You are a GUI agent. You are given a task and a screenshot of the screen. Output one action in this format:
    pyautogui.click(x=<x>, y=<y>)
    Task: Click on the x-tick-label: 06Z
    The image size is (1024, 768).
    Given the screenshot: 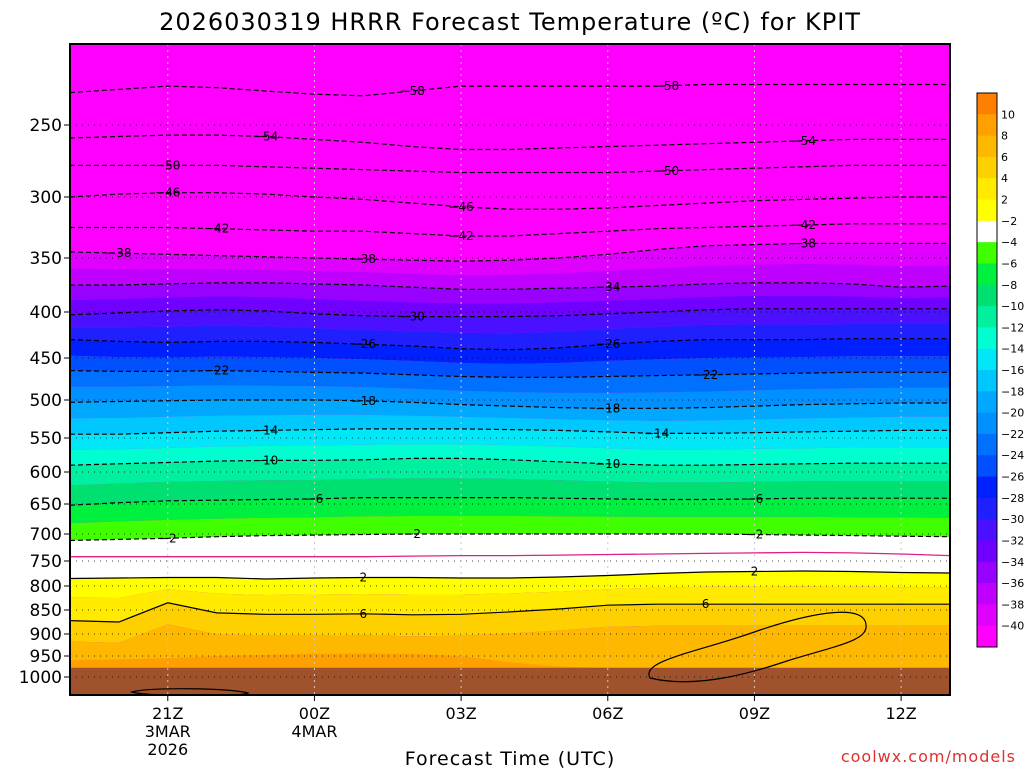 What is the action you would take?
    pyautogui.click(x=607, y=713)
    